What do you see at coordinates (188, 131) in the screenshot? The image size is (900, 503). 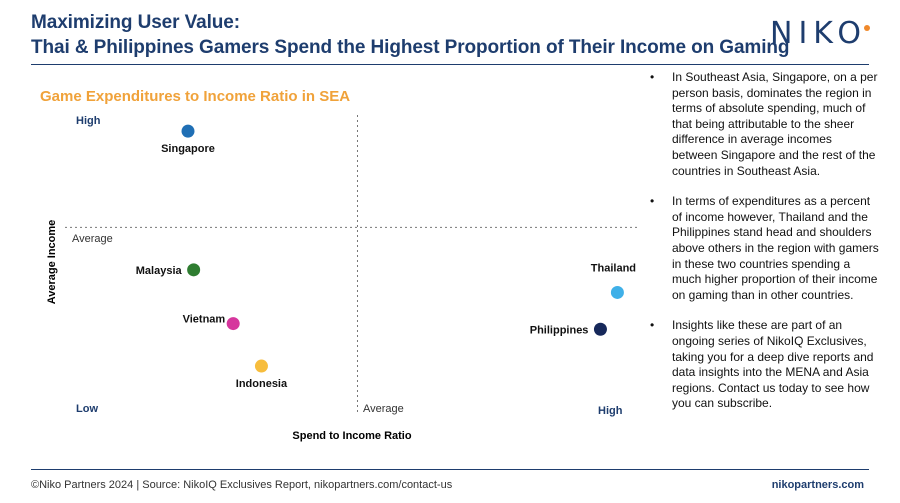 I see `data-point-singapore` at bounding box center [188, 131].